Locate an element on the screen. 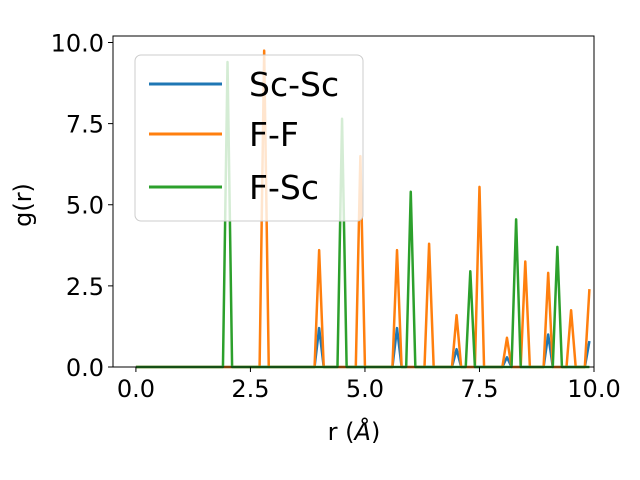  legend-label-f-sc: F-Sc is located at coordinates (284, 187).